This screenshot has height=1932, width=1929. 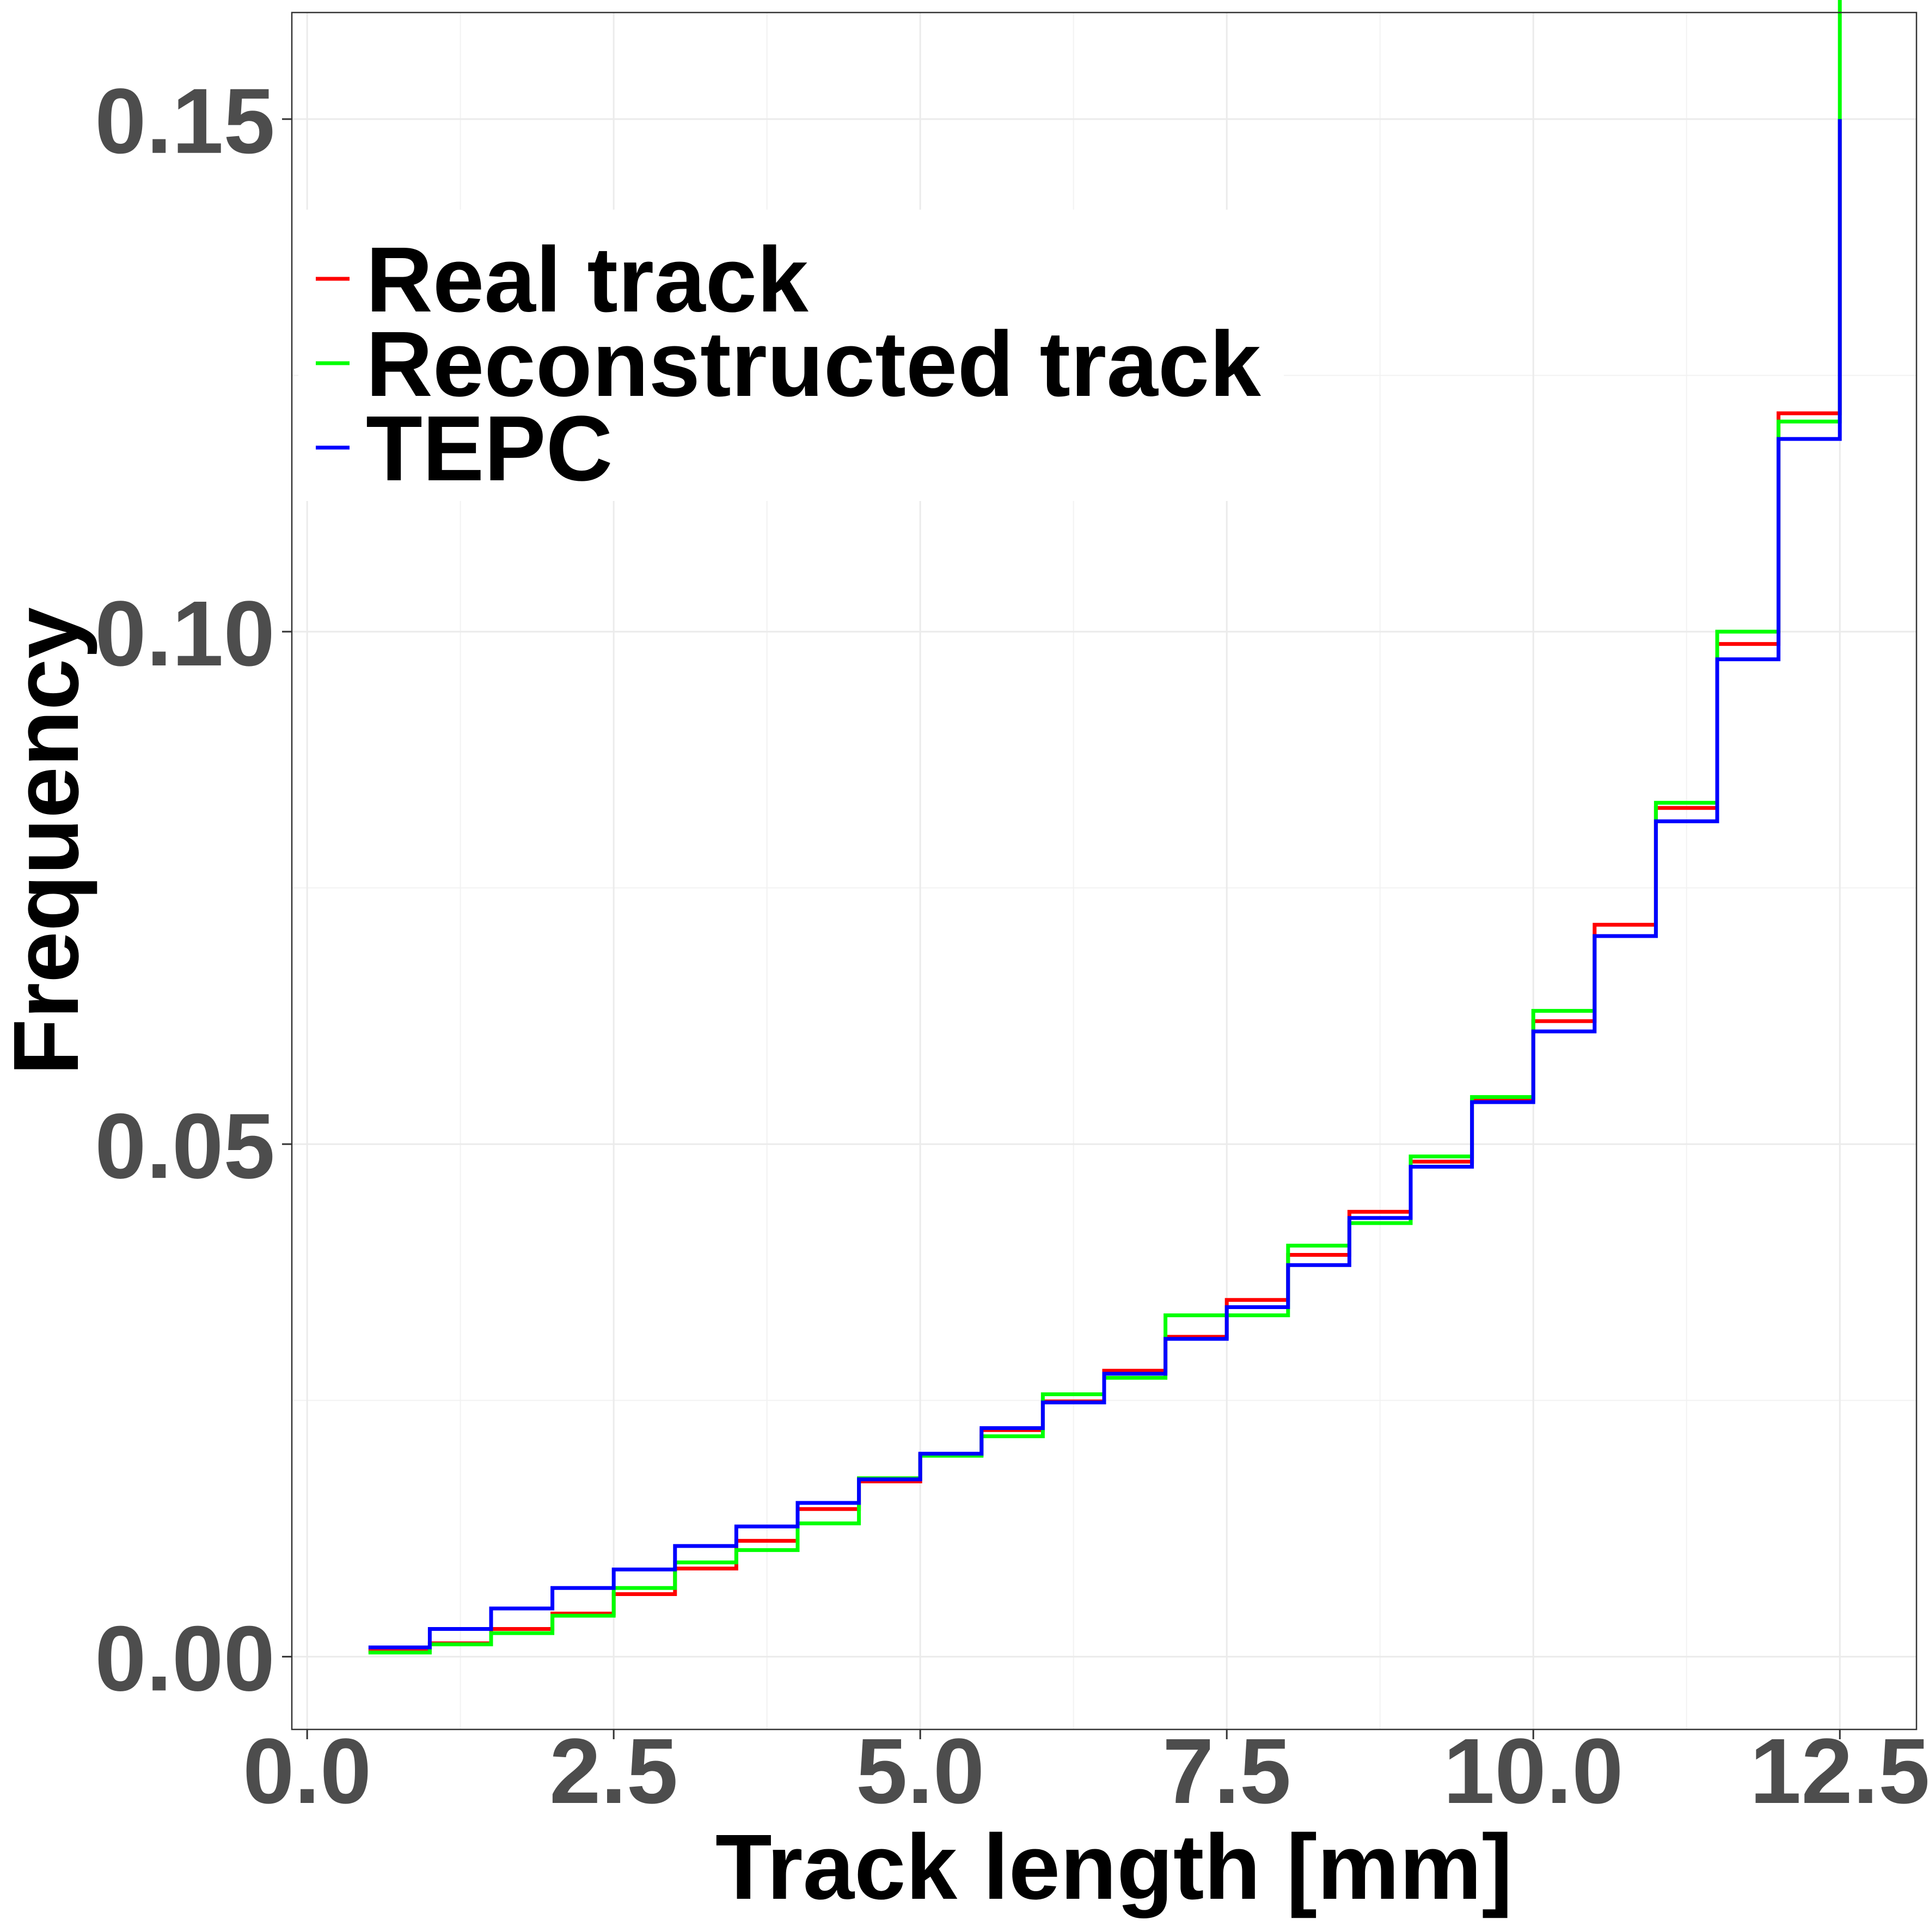 What do you see at coordinates (587, 280) in the screenshot?
I see `legend-label: Real track` at bounding box center [587, 280].